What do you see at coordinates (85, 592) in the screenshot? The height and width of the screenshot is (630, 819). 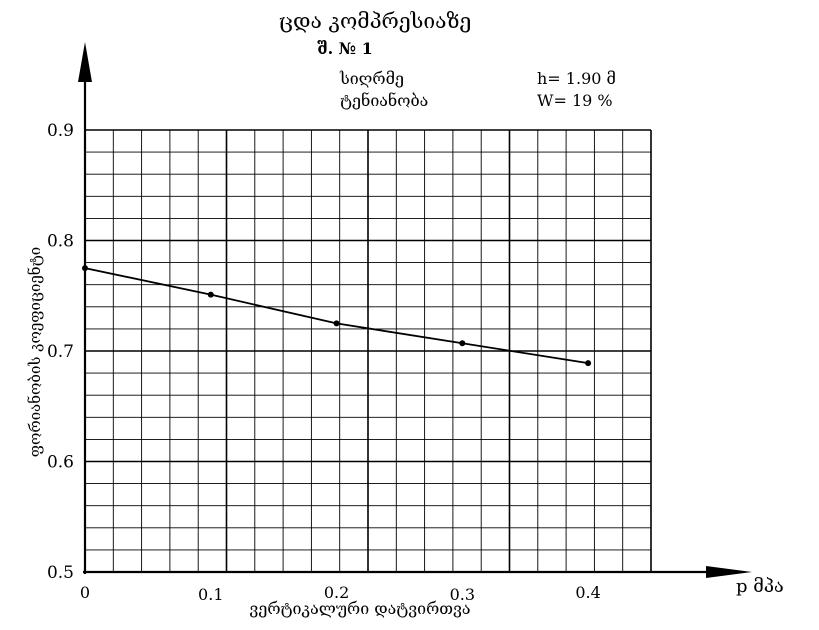 I see `x-tick-label: 0` at bounding box center [85, 592].